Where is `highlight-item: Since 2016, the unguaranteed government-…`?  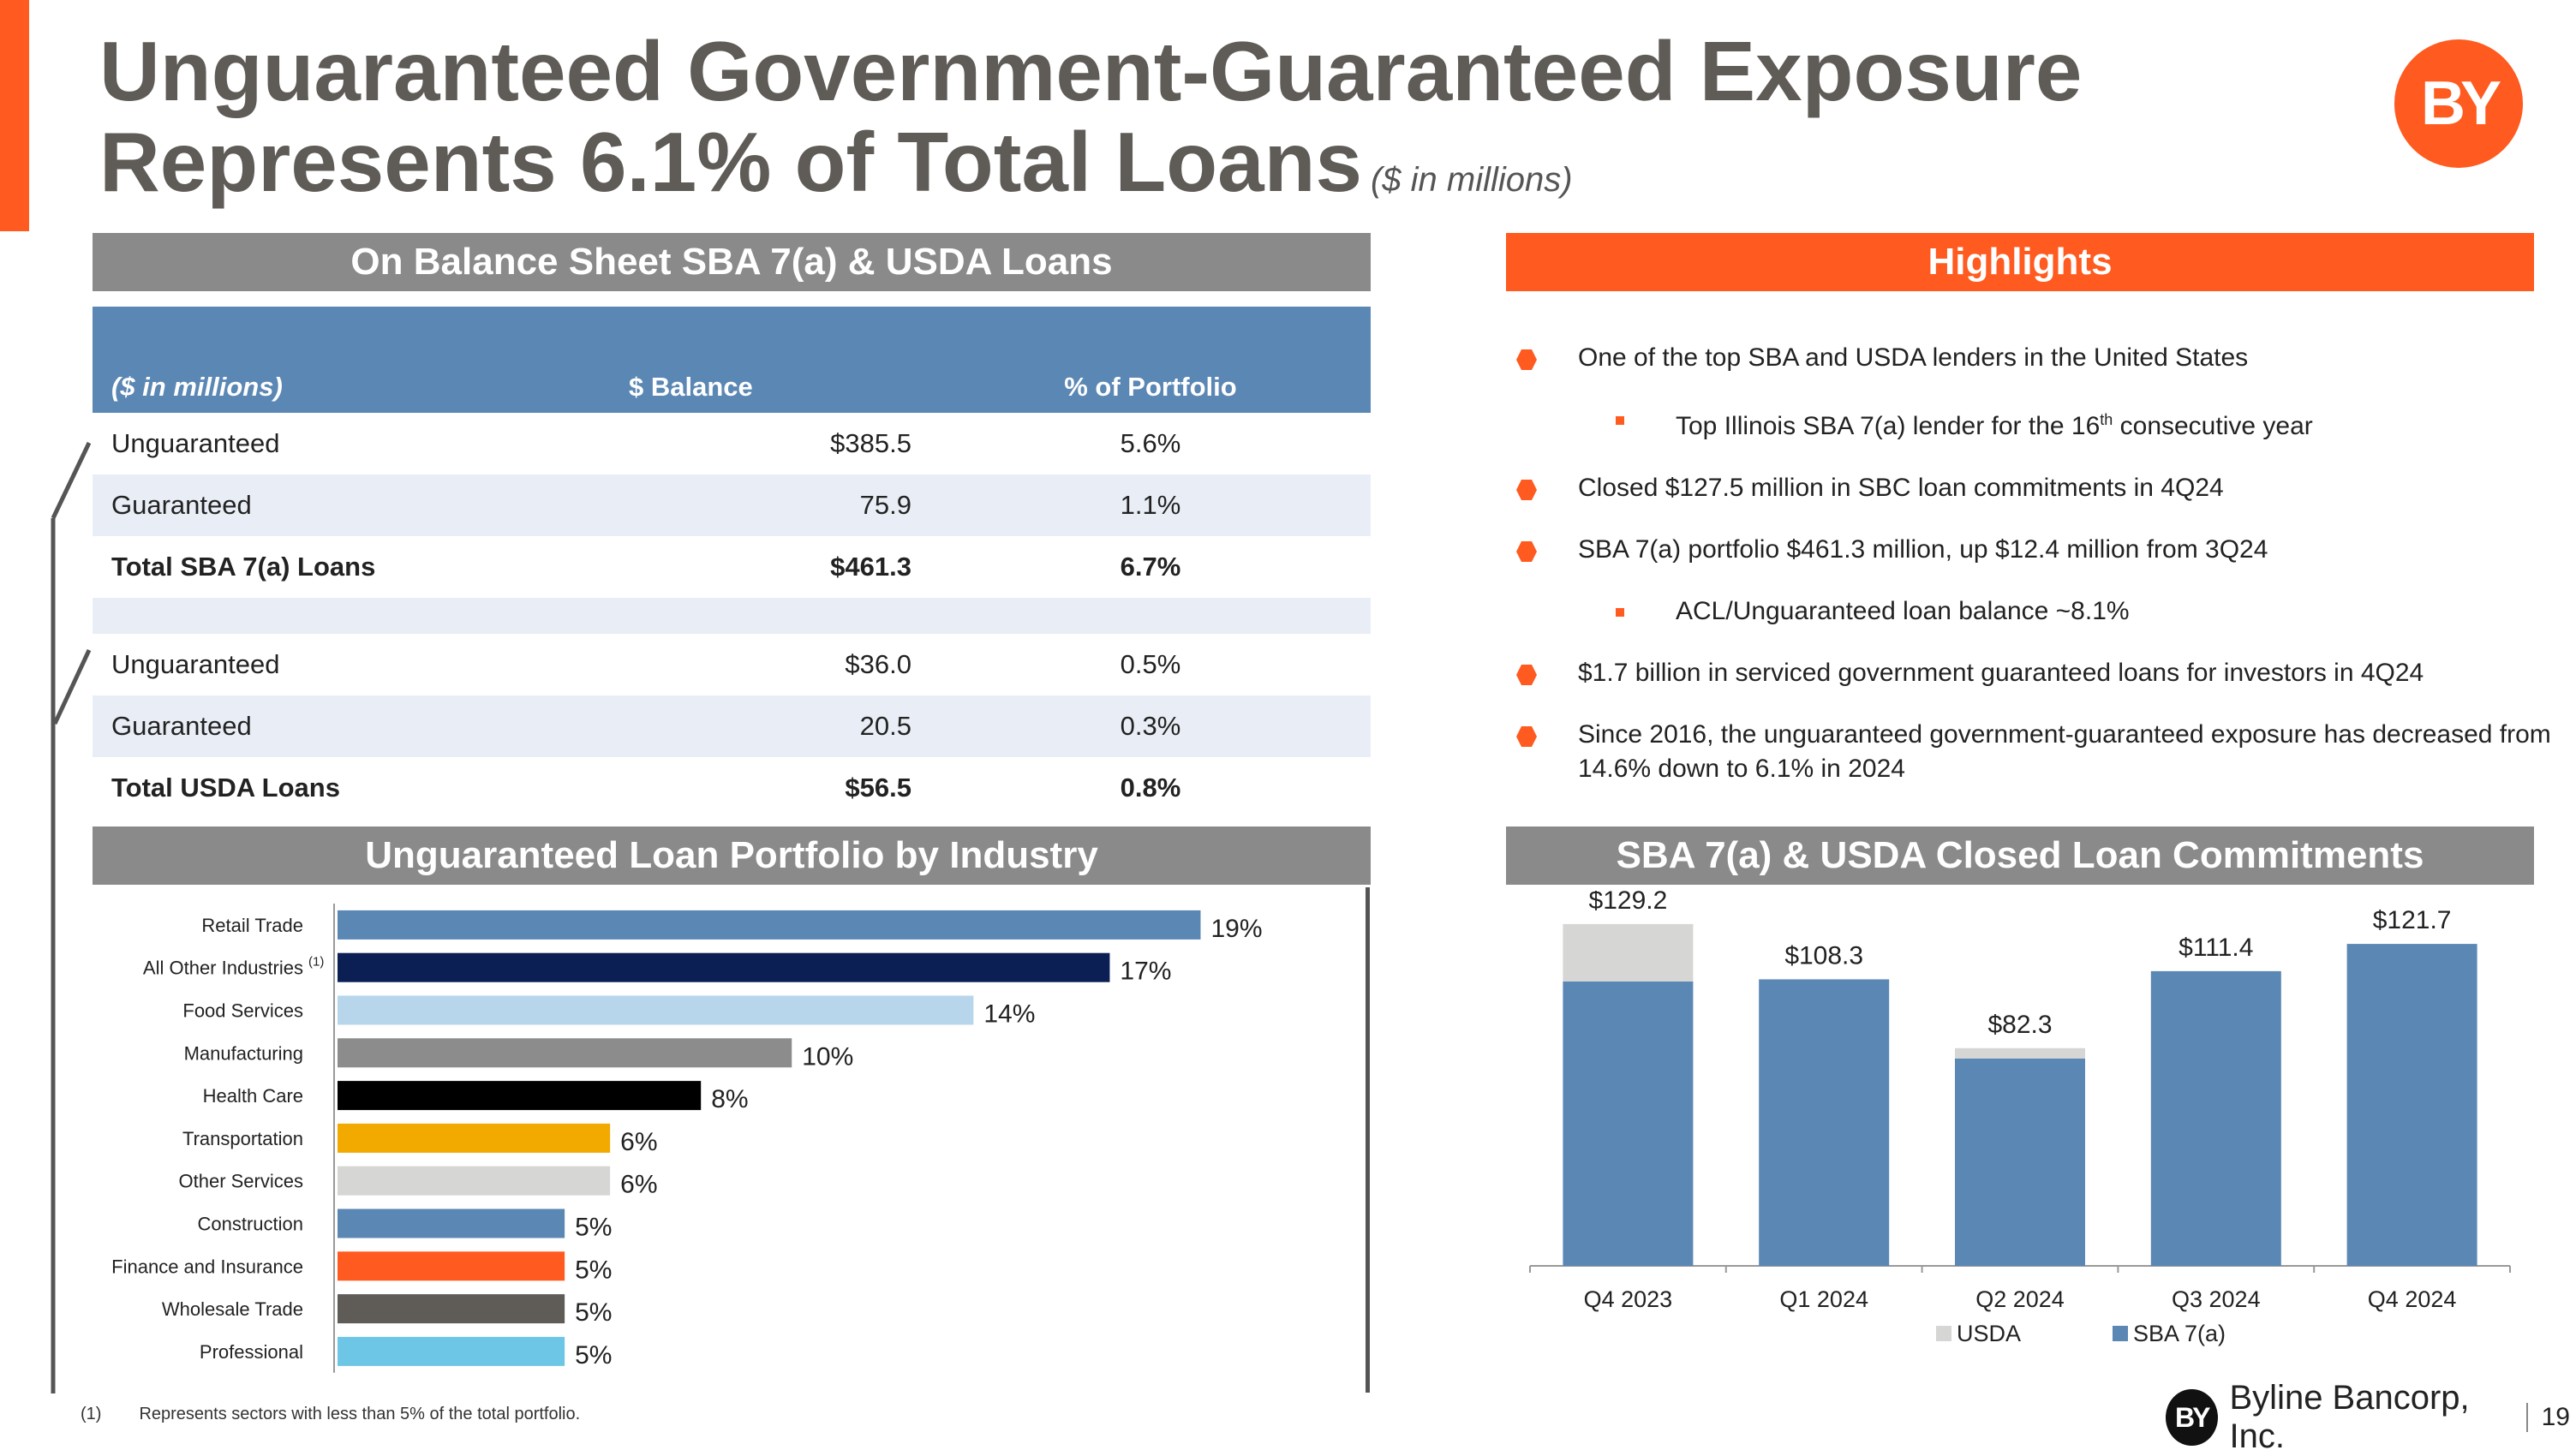 highlight-item: Since 2016, the unguaranteed government-… is located at coordinates (2035, 752).